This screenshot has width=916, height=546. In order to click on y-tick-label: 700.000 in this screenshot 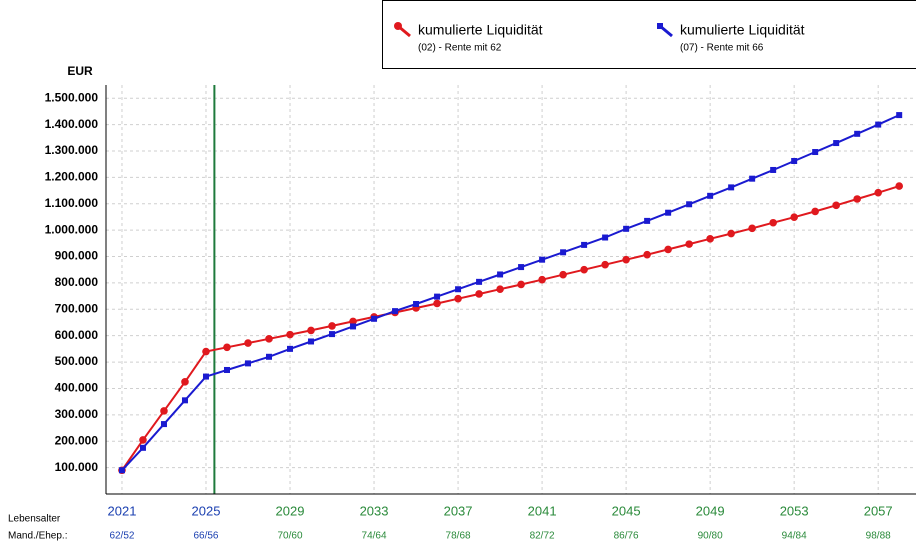, I will do `click(77, 308)`.